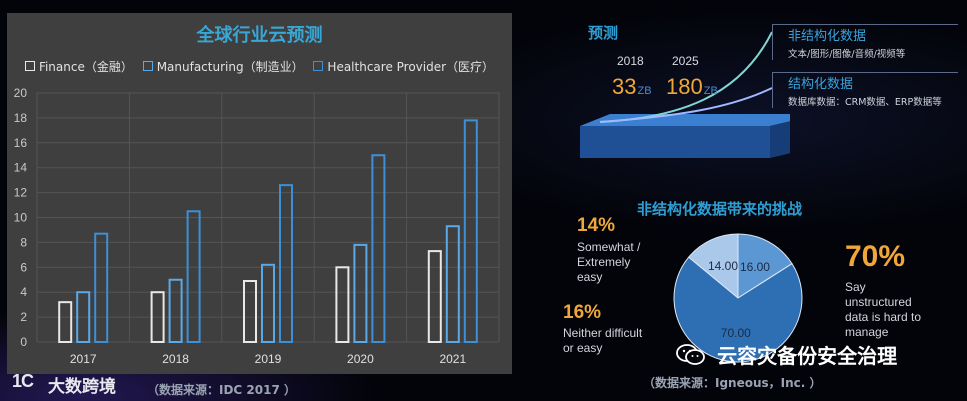 The image size is (967, 401). What do you see at coordinates (630, 61) in the screenshot?
I see `forecast-year-2018: 2018` at bounding box center [630, 61].